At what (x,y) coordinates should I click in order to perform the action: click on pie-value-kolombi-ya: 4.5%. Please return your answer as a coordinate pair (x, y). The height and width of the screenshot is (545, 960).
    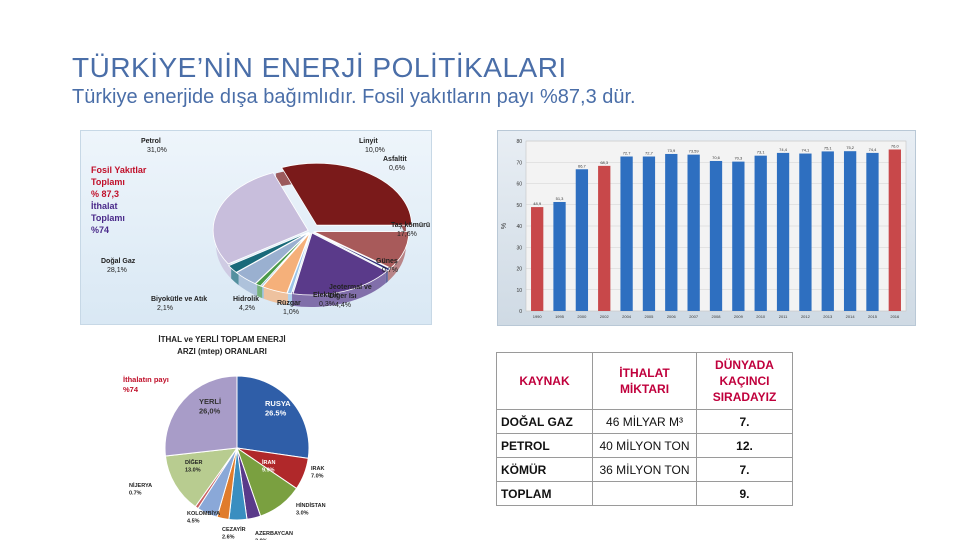
    Looking at the image, I should click on (193, 522).